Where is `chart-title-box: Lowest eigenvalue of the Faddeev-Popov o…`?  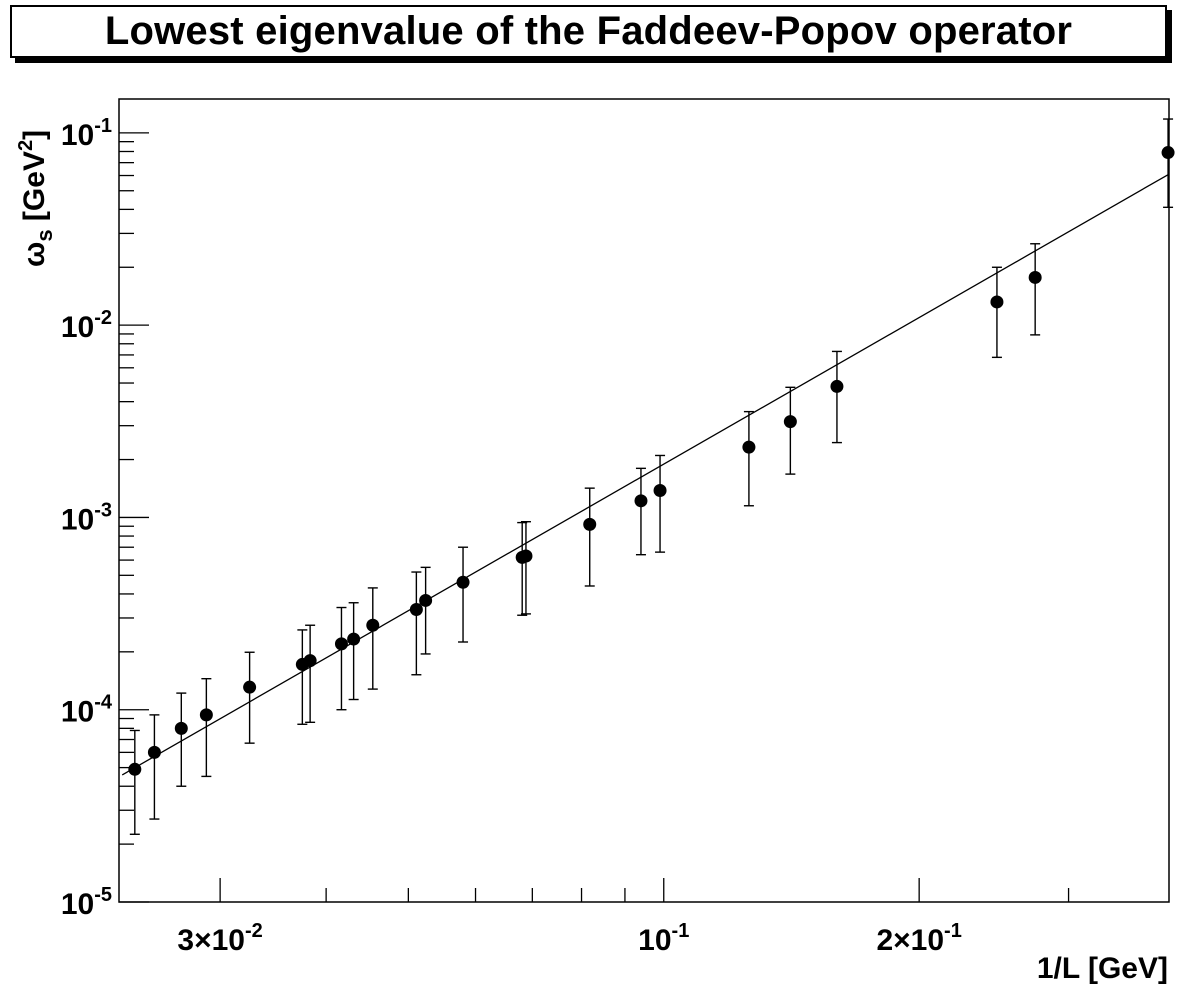
chart-title-box: Lowest eigenvalue of the Faddeev-Popov o… is located at coordinates (588, 31).